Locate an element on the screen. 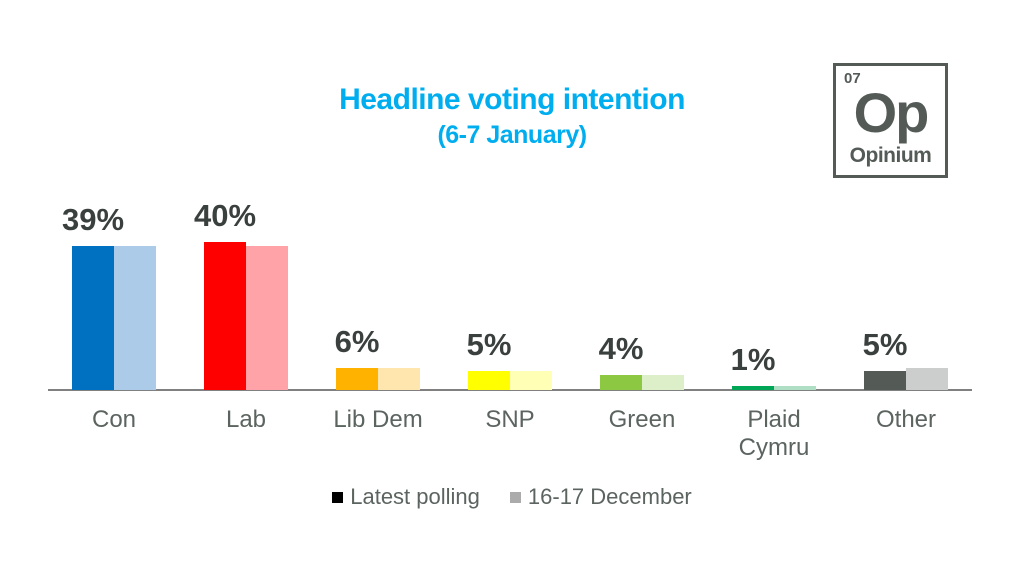 The height and width of the screenshot is (565, 1024). bar-latest-lib-dem is located at coordinates (357, 379).